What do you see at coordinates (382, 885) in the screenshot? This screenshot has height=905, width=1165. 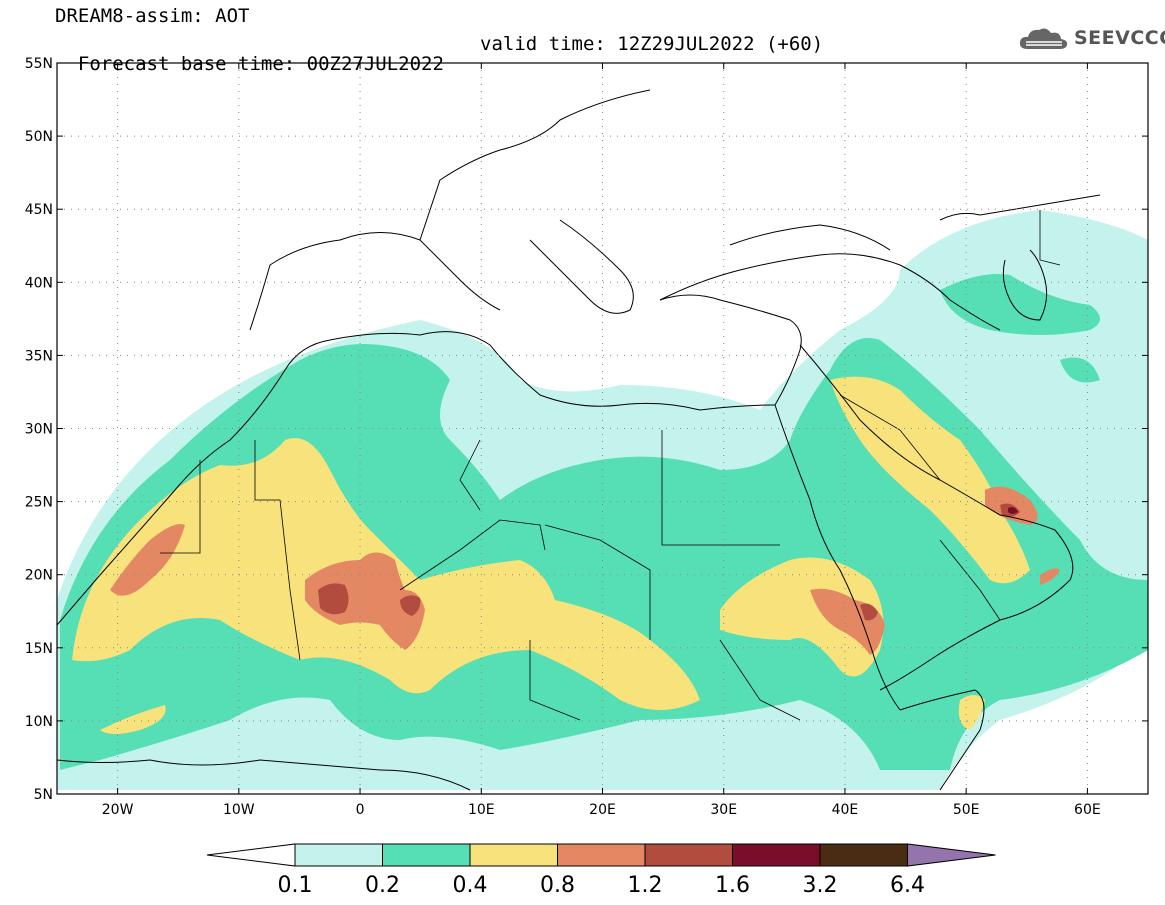 I see `colorbar-level-label: 0.2` at bounding box center [382, 885].